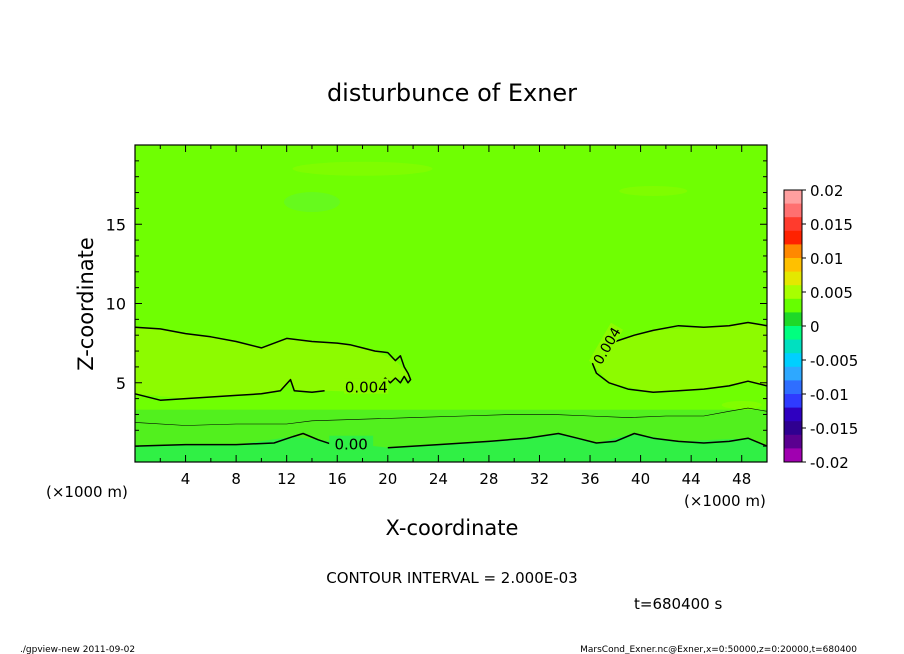 This screenshot has width=904, height=654. I want to click on chart-title: disturbunce of Exner, so click(452, 93).